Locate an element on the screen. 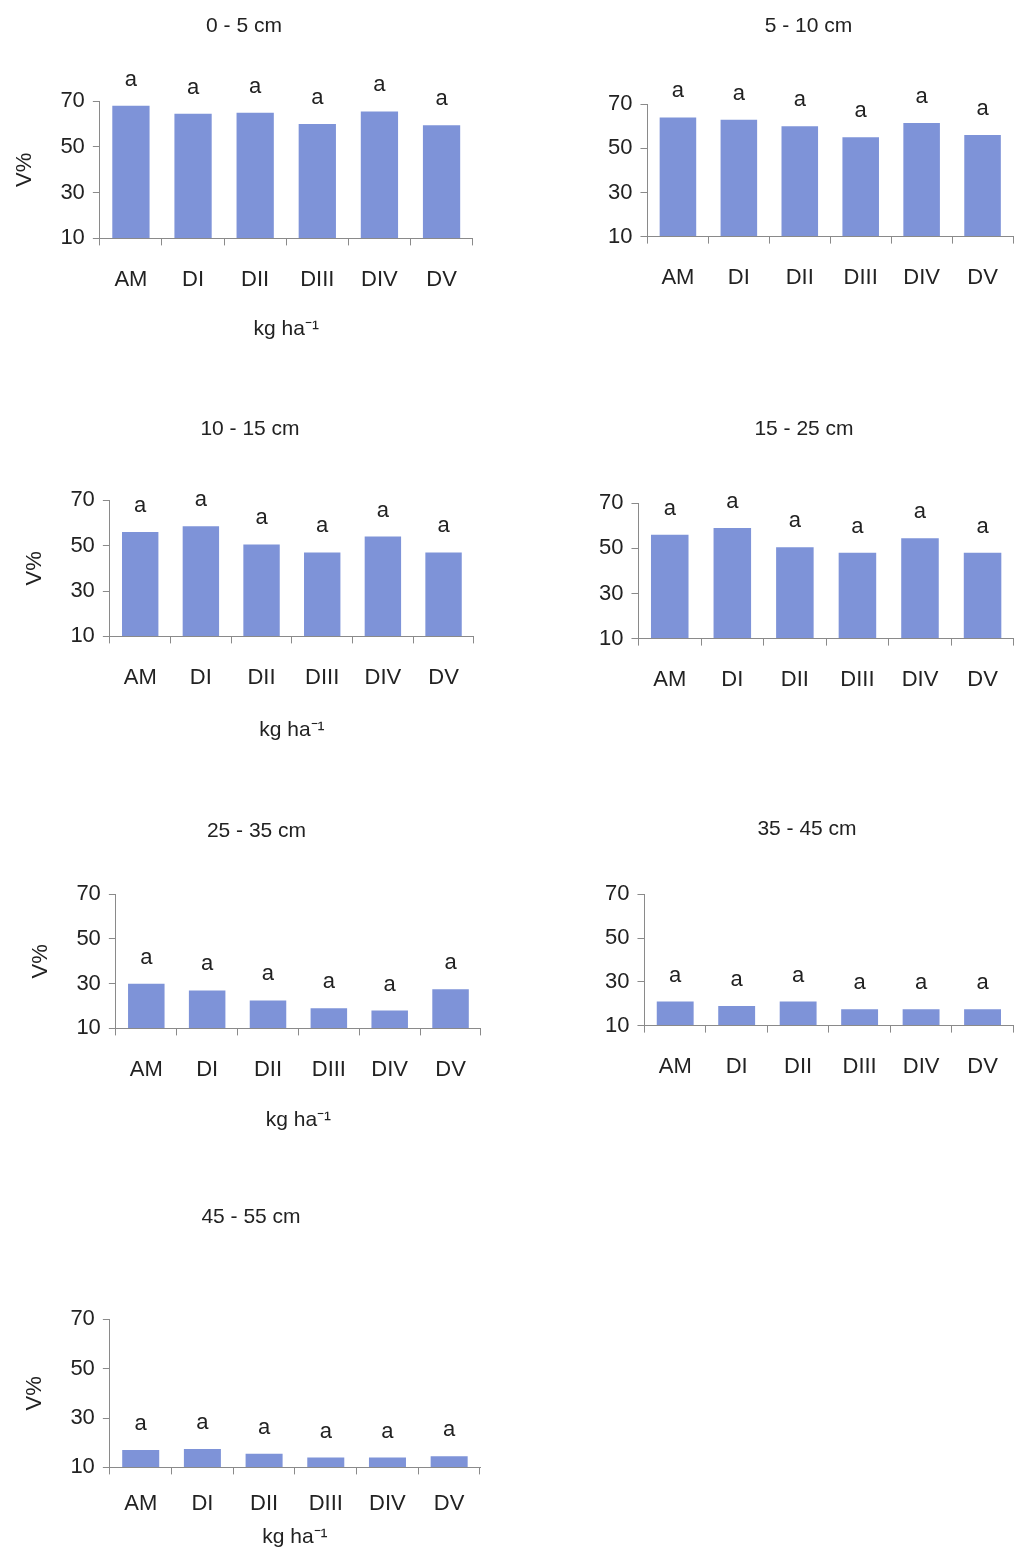  chart-title: 35 - 45 cm is located at coordinates (807, 828).